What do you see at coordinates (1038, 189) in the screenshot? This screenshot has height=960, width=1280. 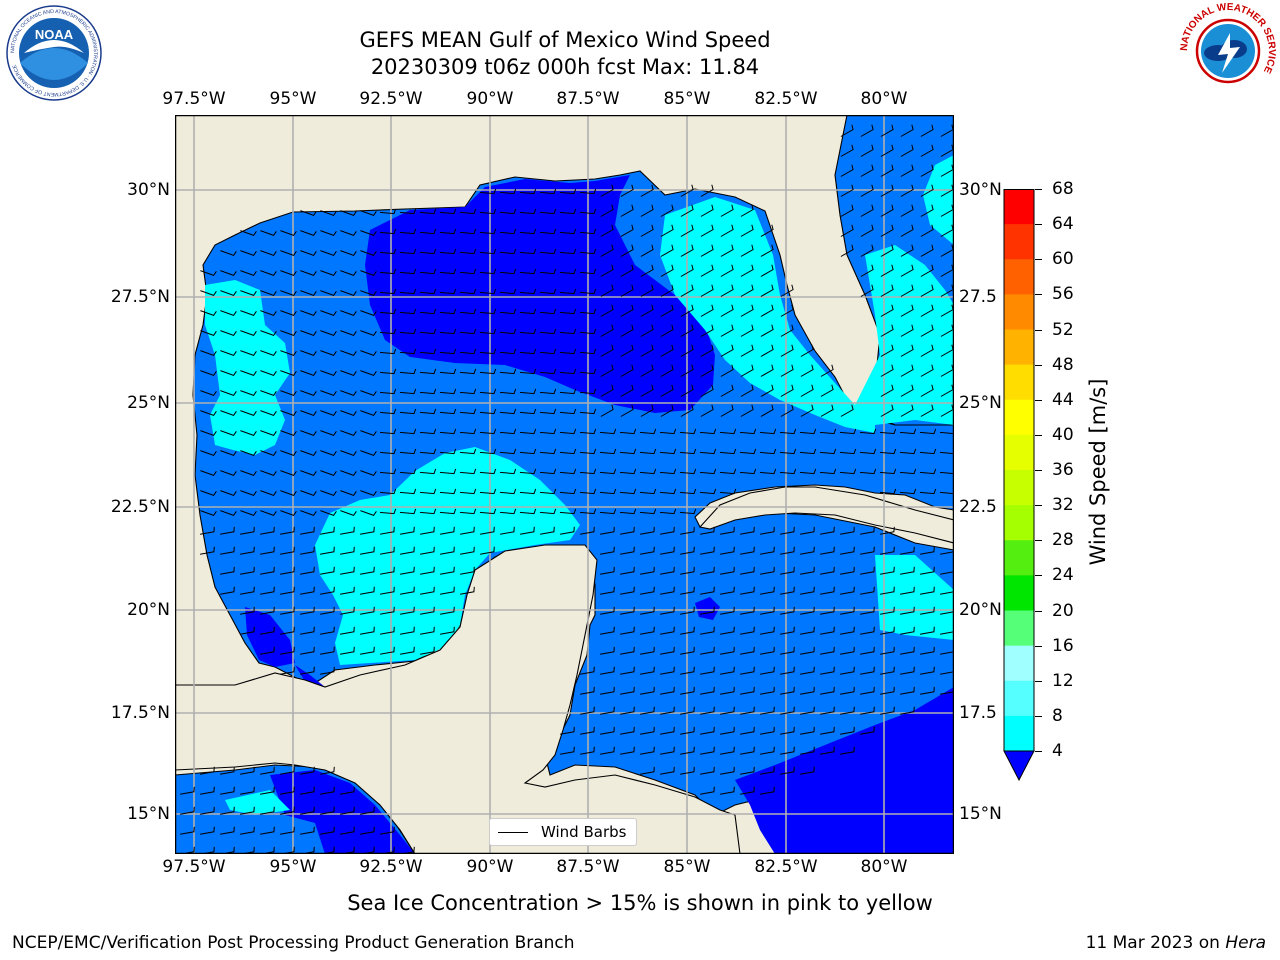 I see `colorbar-tick-mark` at bounding box center [1038, 189].